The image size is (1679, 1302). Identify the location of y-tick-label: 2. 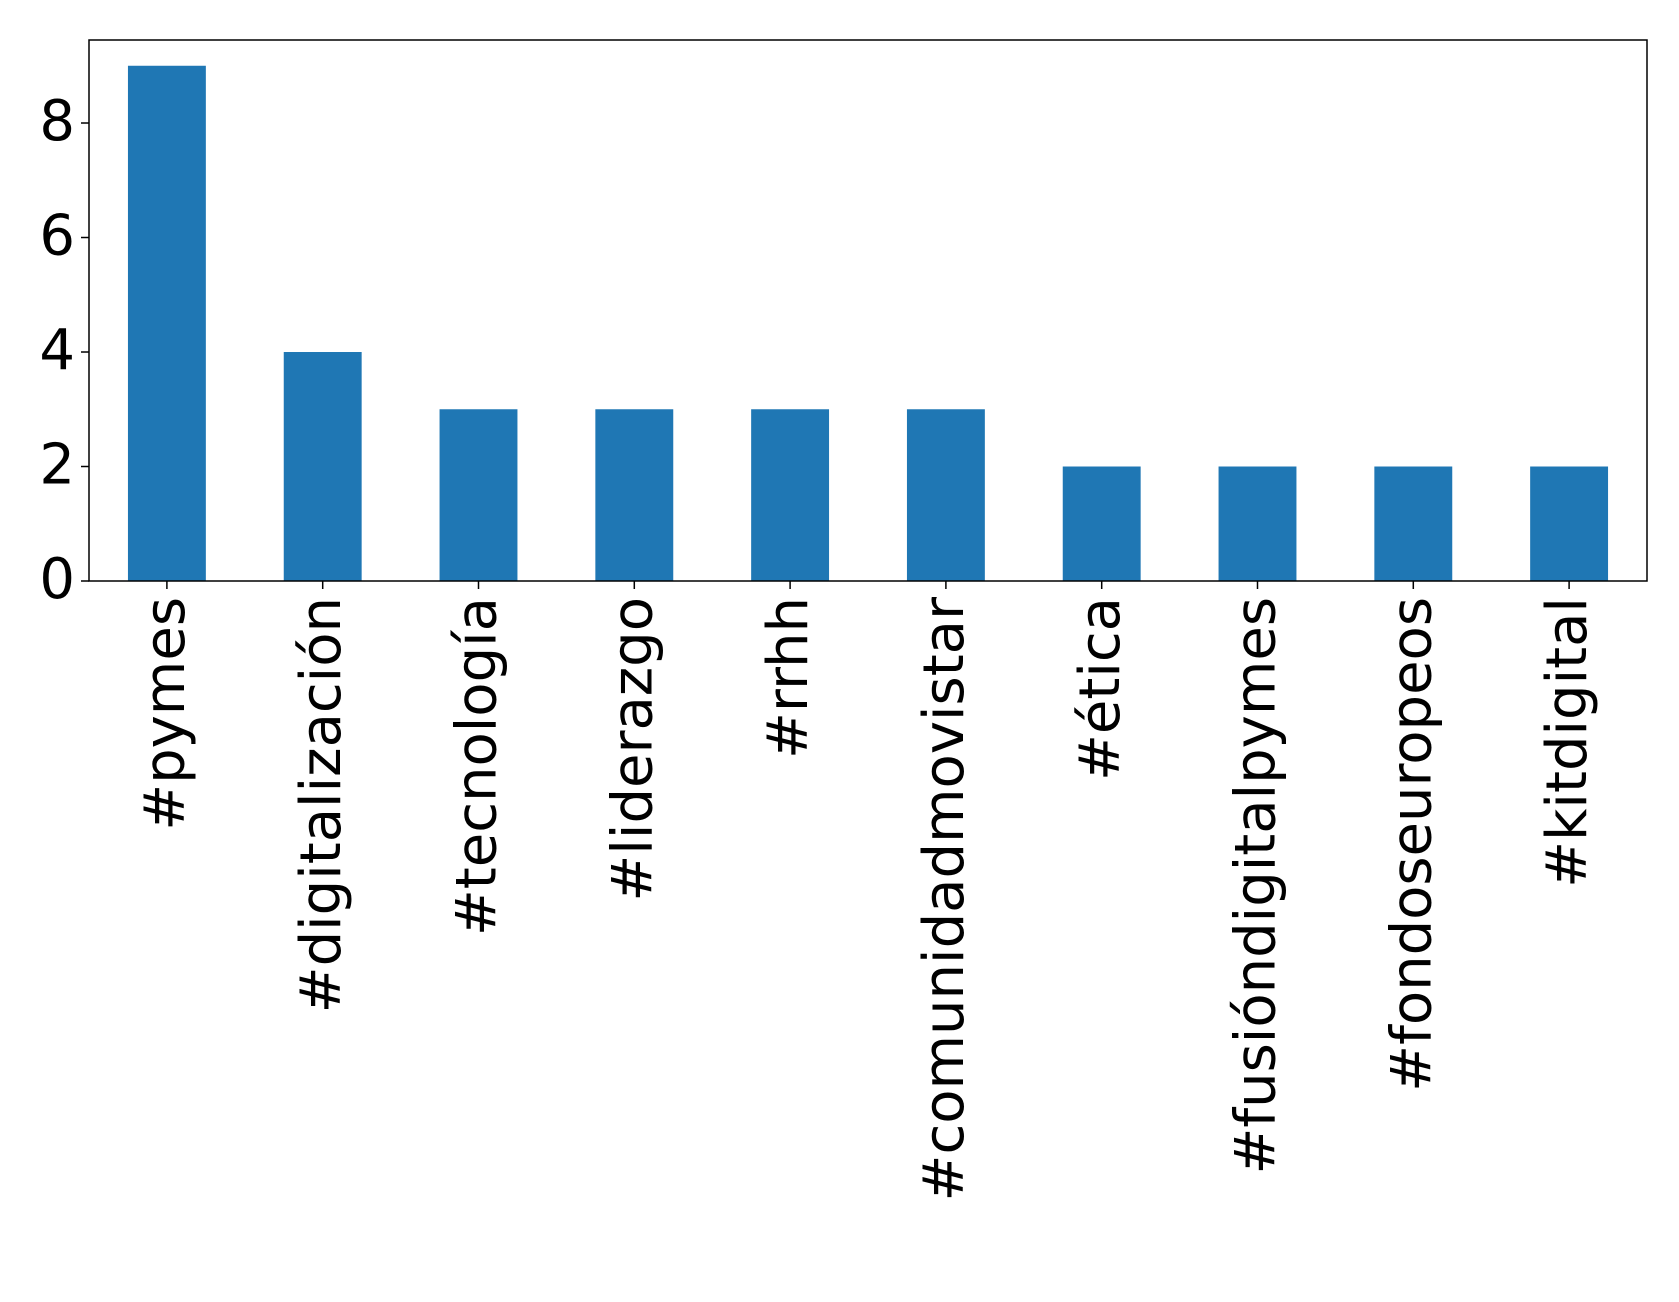
(57, 465).